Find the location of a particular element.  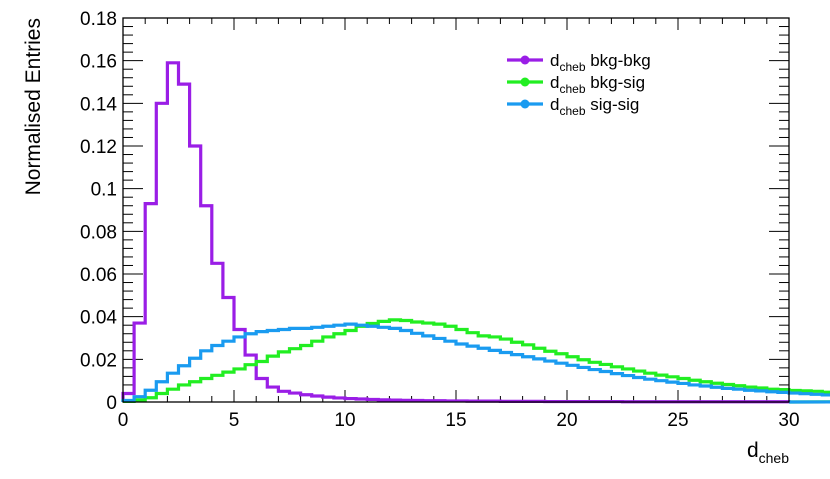

y-tick-label: 0.14 is located at coordinates (98, 104).